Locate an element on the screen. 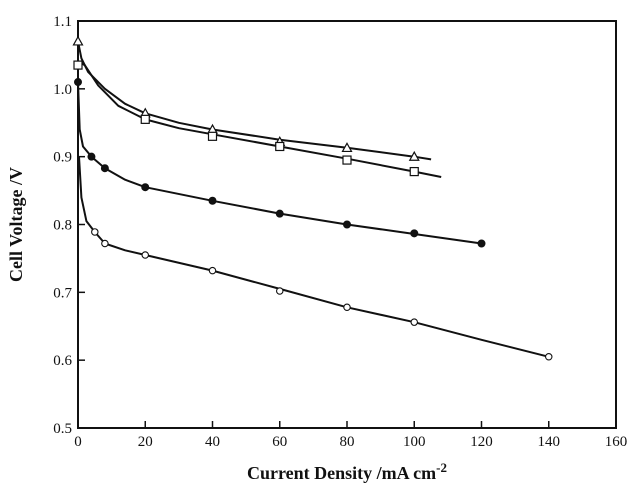 This screenshot has height=486, width=630. y-tick-label: 0.5 is located at coordinates (62, 429).